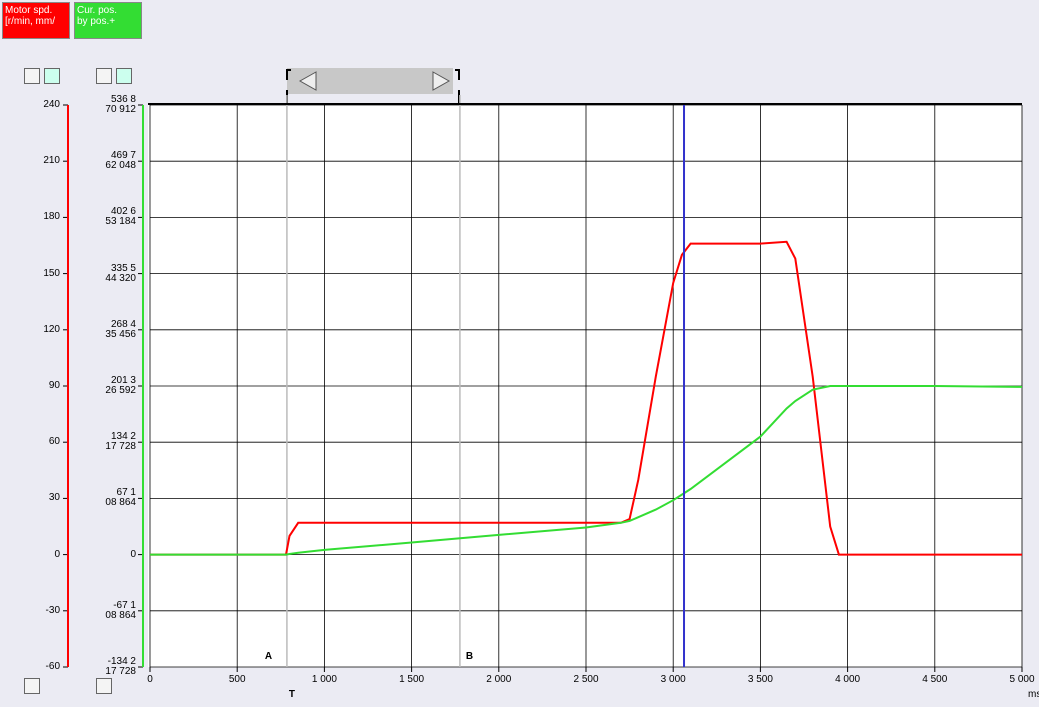  What do you see at coordinates (150, 679) in the screenshot?
I see `x-tick-label: 0` at bounding box center [150, 679].